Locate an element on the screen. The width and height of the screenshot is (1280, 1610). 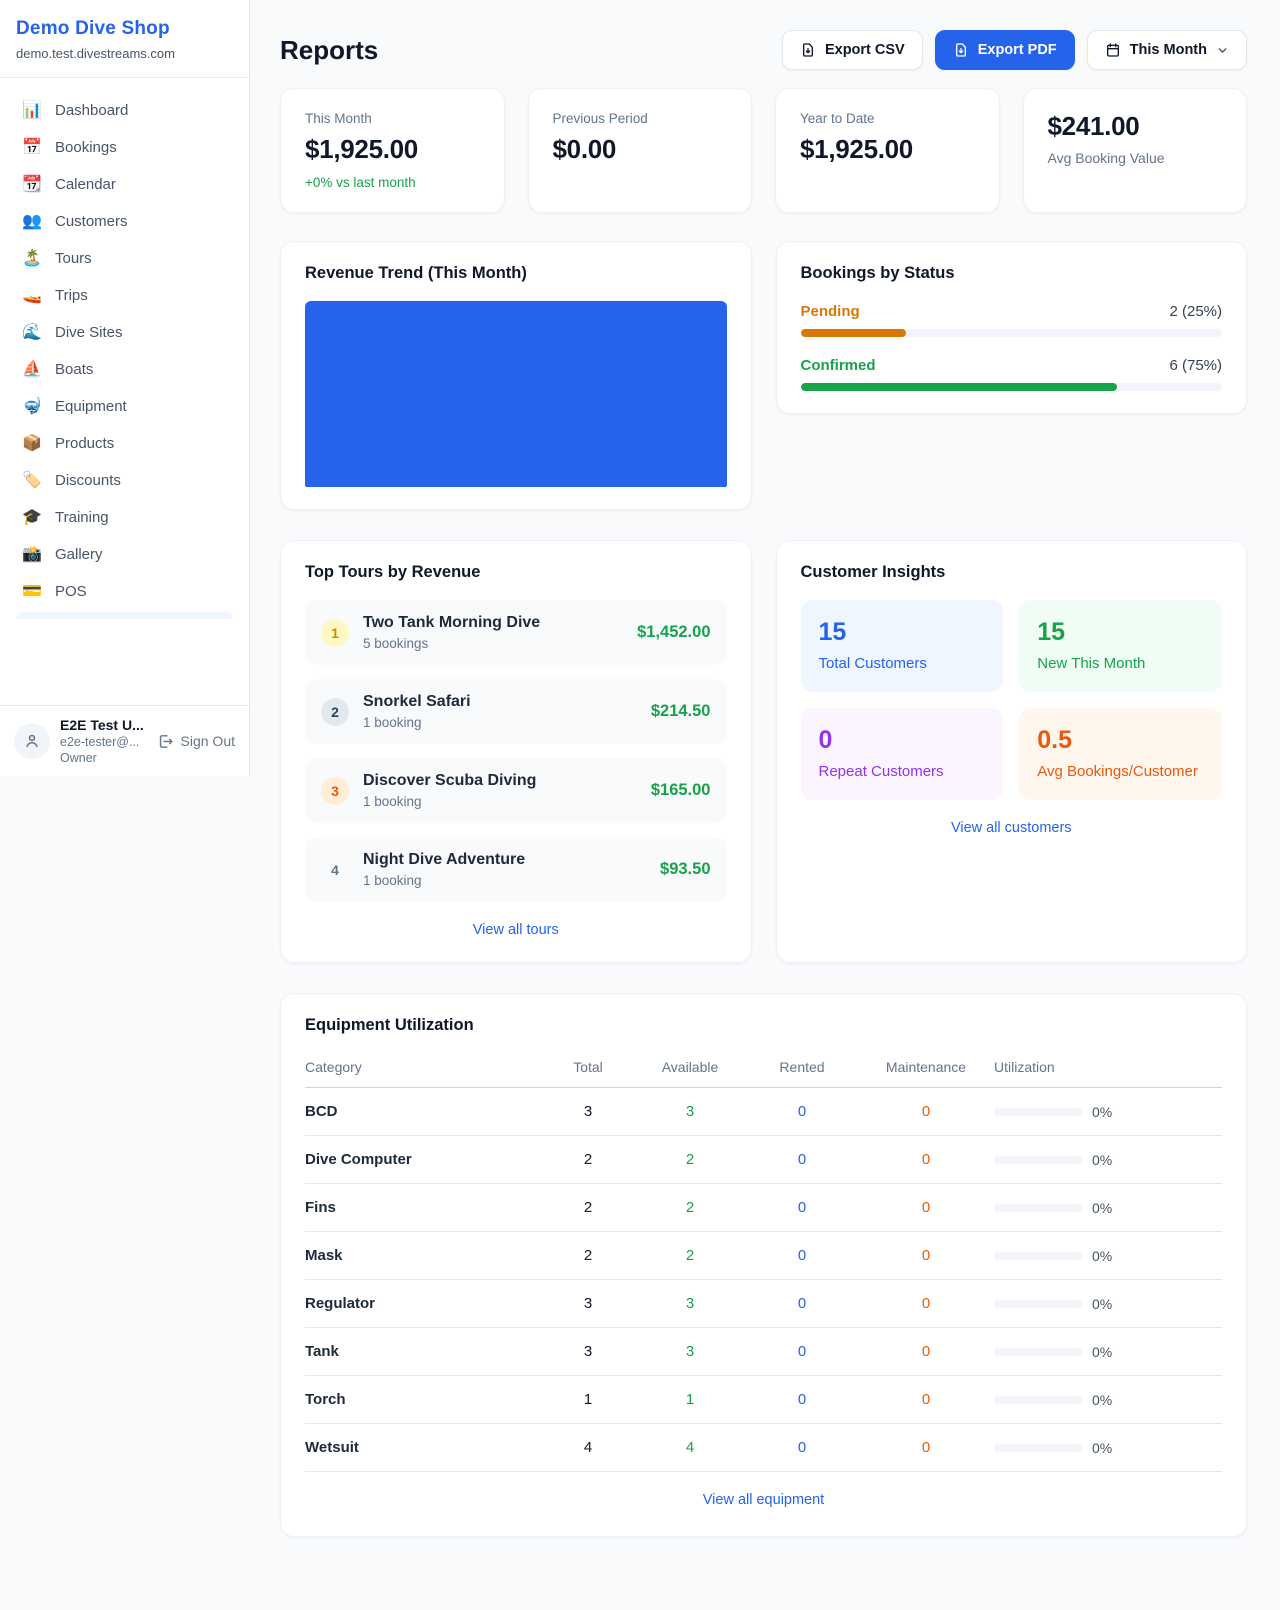
user-info: E2E Test U... e2e-tester@... Owner is located at coordinates (103, 741).